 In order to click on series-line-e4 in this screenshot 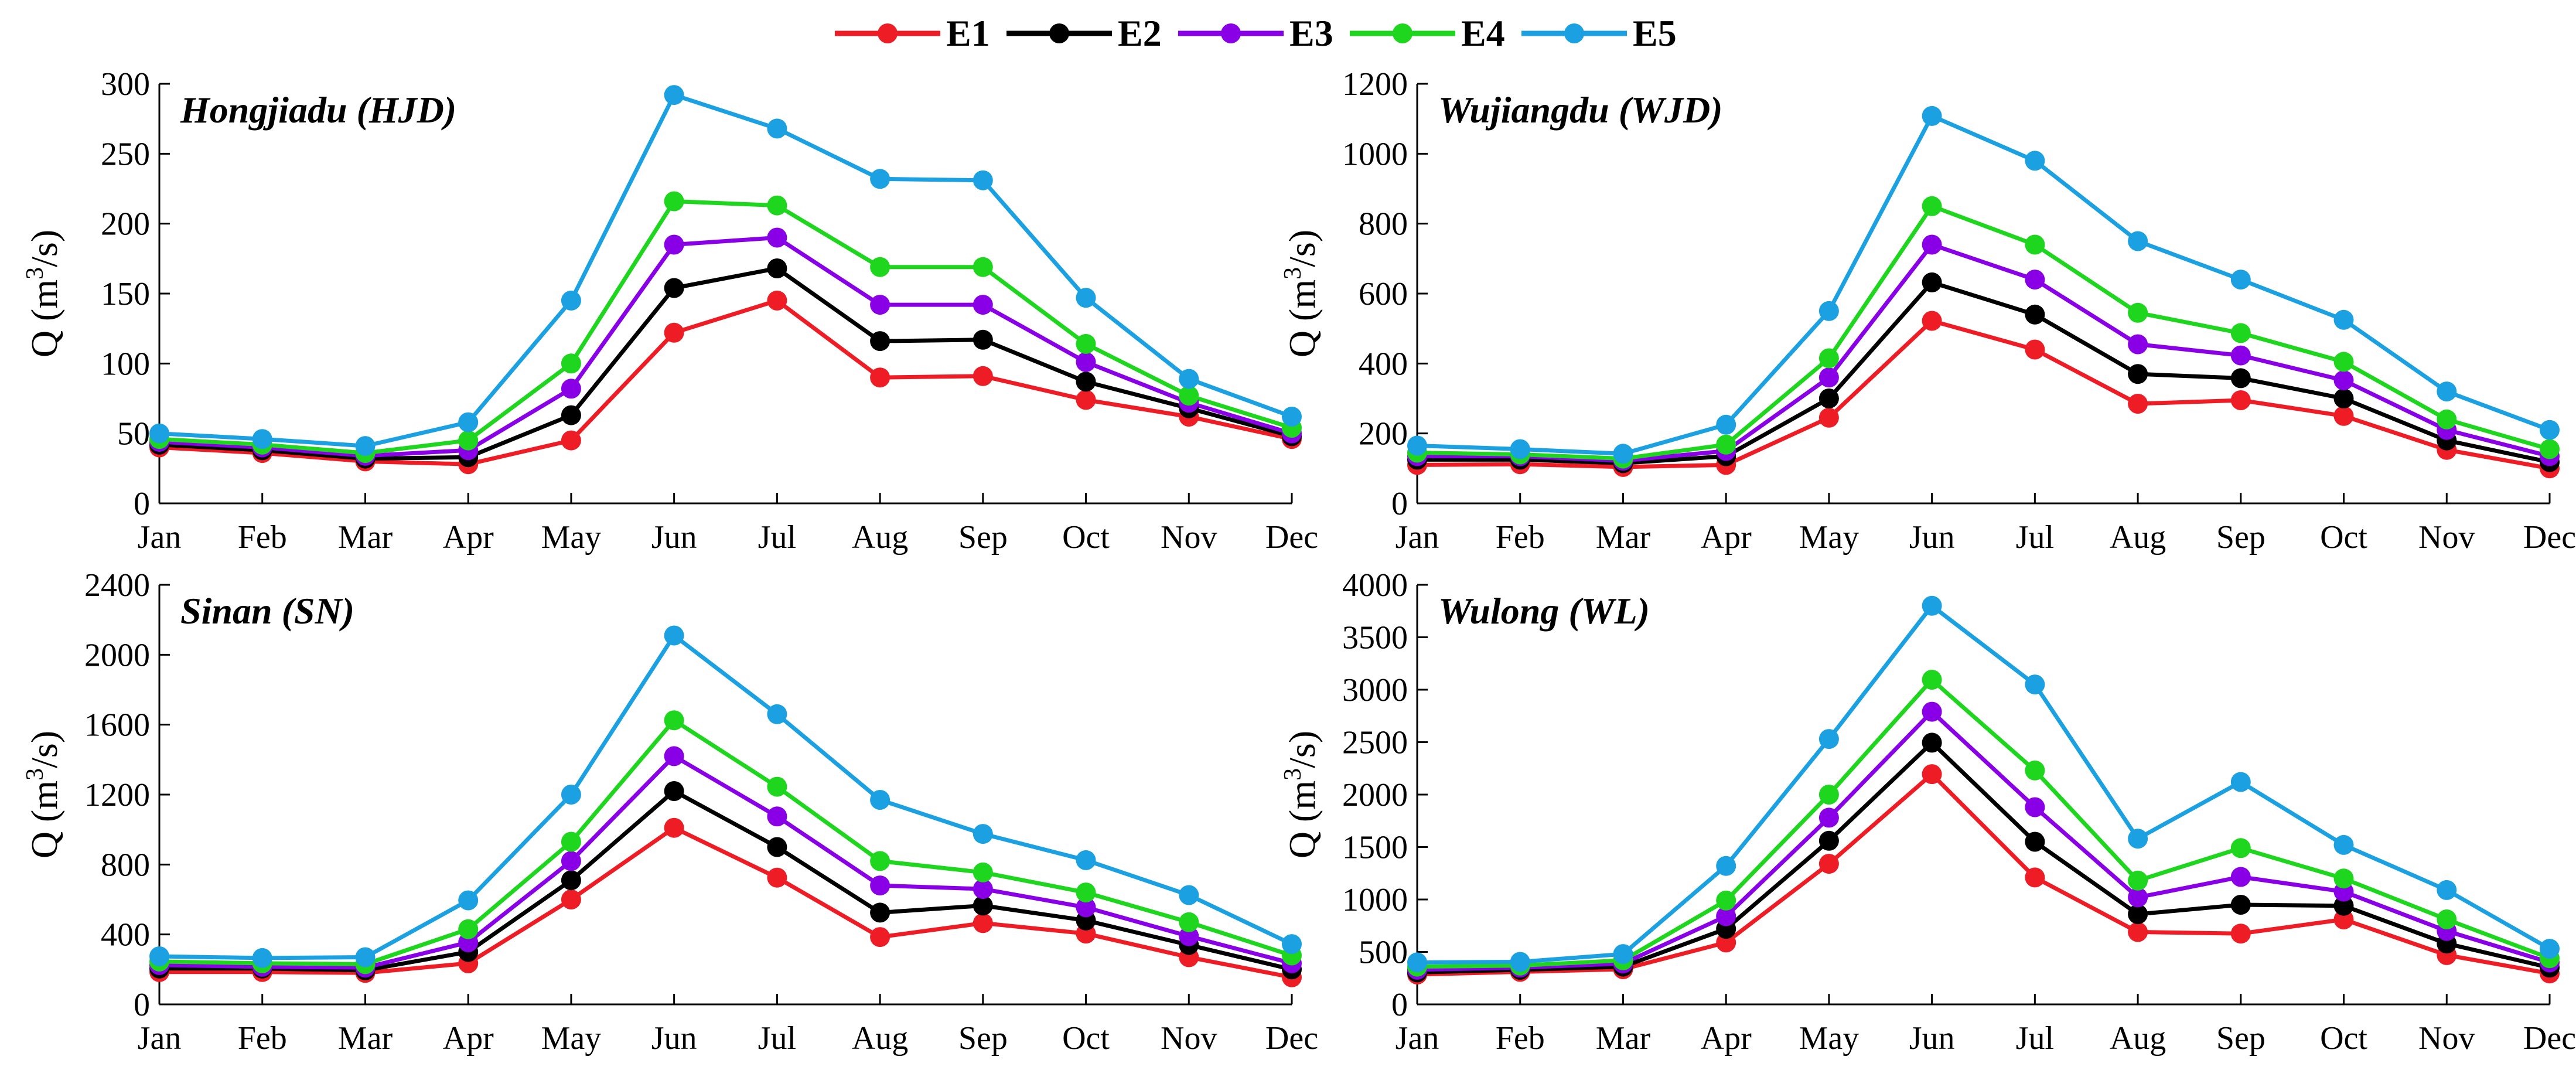, I will do `click(726, 327)`.